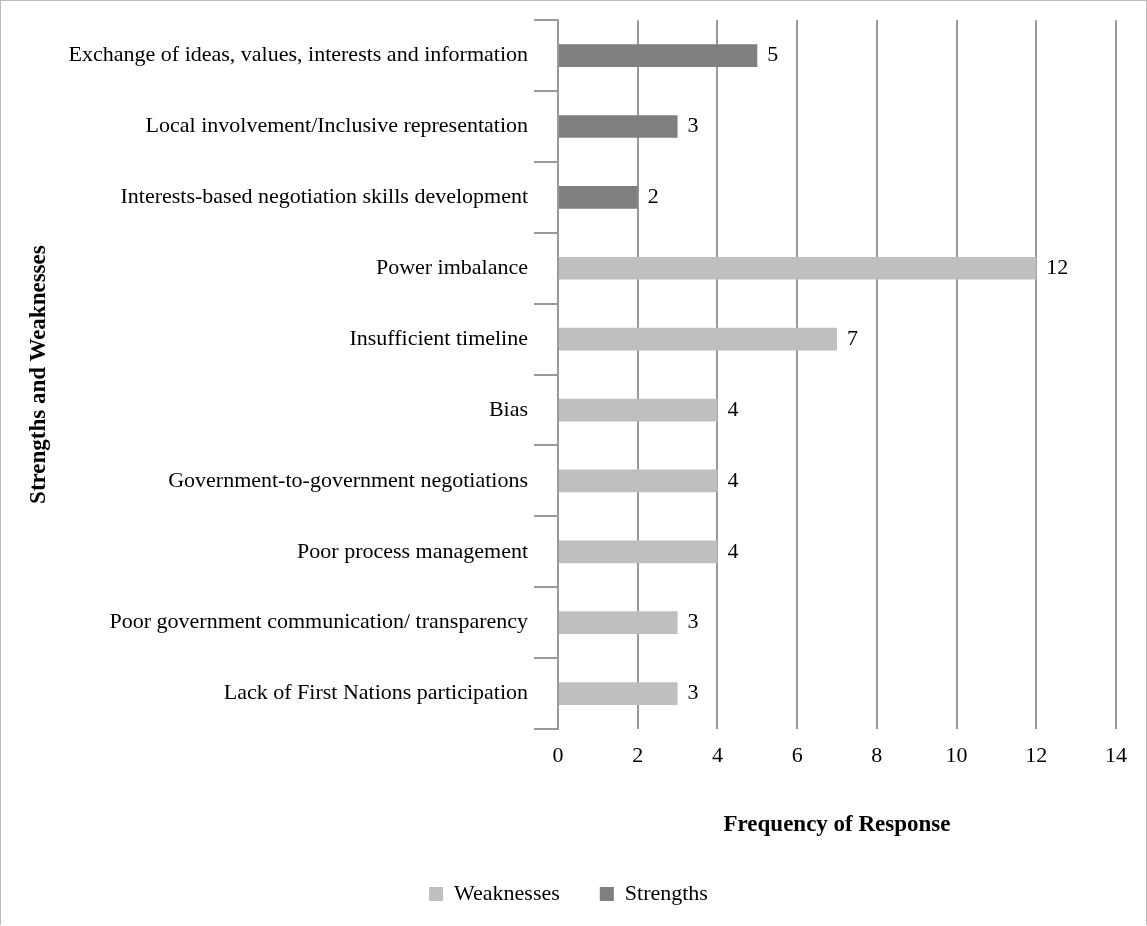  What do you see at coordinates (773, 54) in the screenshot?
I see `data-label: 5` at bounding box center [773, 54].